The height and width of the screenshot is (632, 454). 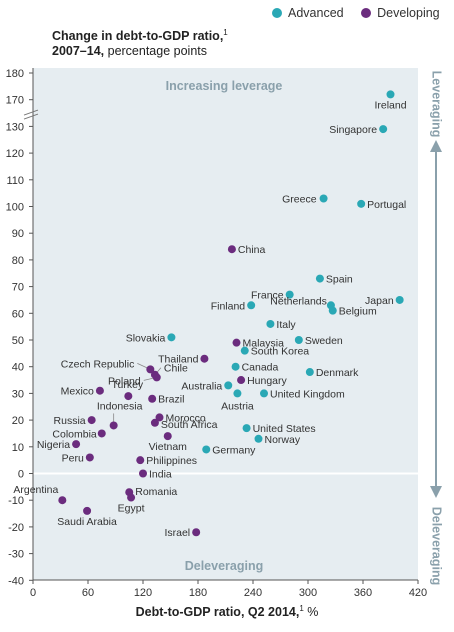 I want to click on point-label-indonesia: Indonesia, so click(x=120, y=406).